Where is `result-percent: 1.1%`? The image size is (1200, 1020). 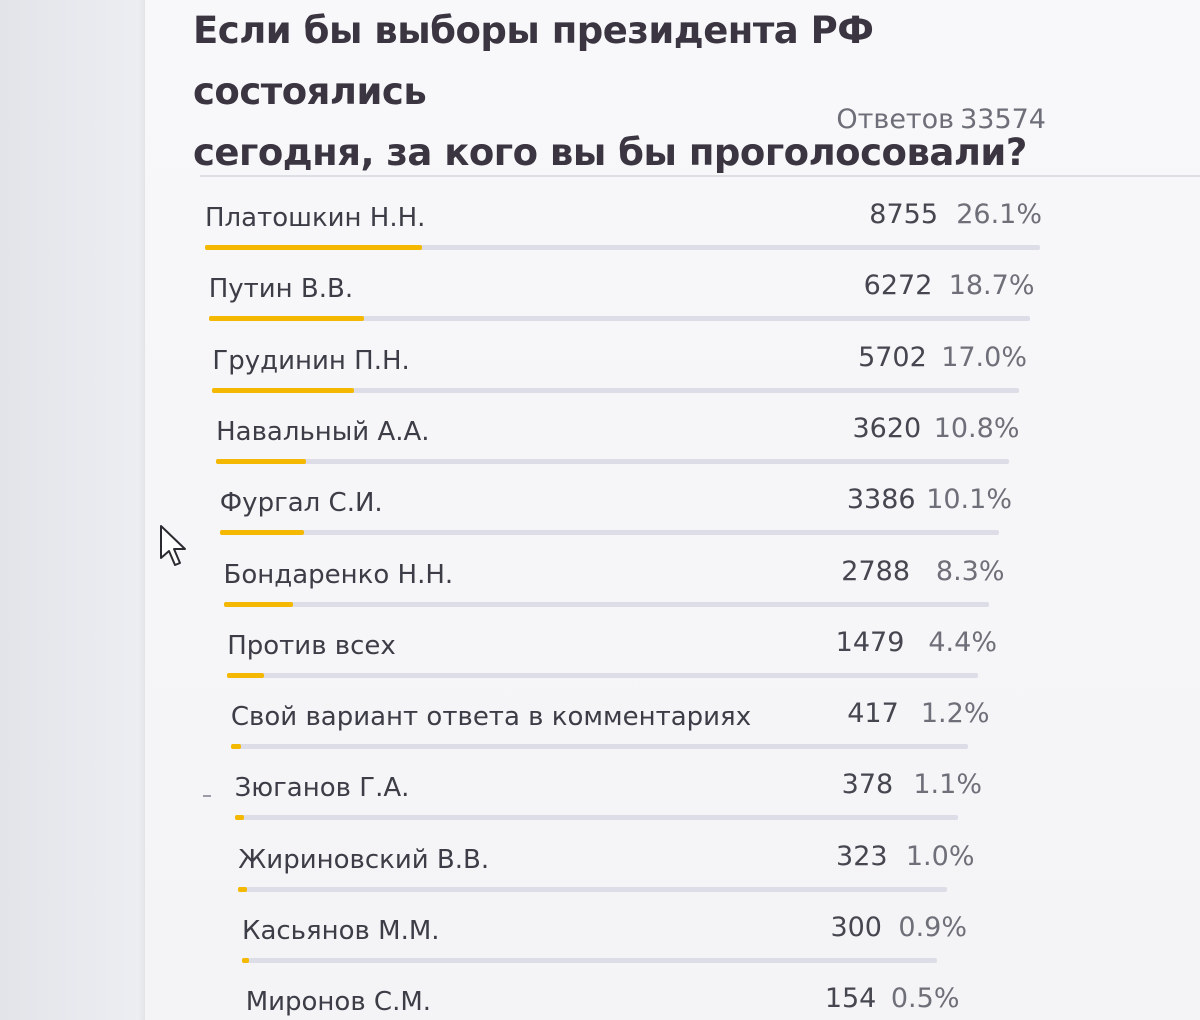
result-percent: 1.1% is located at coordinates (947, 785).